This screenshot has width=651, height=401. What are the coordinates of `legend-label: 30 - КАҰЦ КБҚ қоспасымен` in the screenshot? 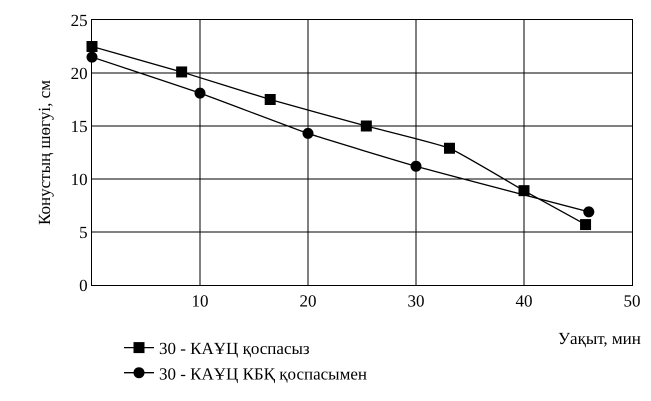 It's located at (263, 374).